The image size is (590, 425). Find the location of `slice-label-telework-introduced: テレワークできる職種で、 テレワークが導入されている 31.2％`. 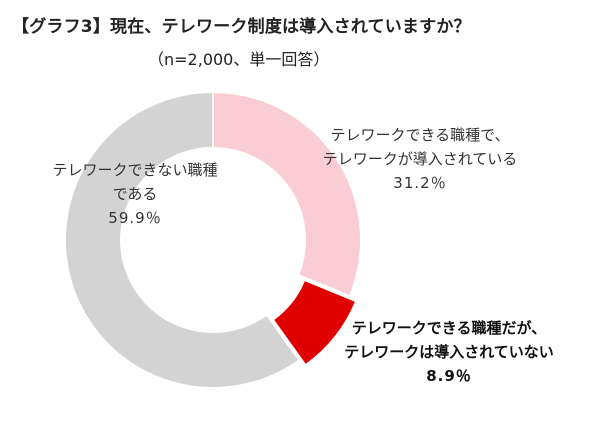

slice-label-telework-introduced: テレワークできる職種で、 テレワークが導入されている 31.2％ is located at coordinates (420, 159).